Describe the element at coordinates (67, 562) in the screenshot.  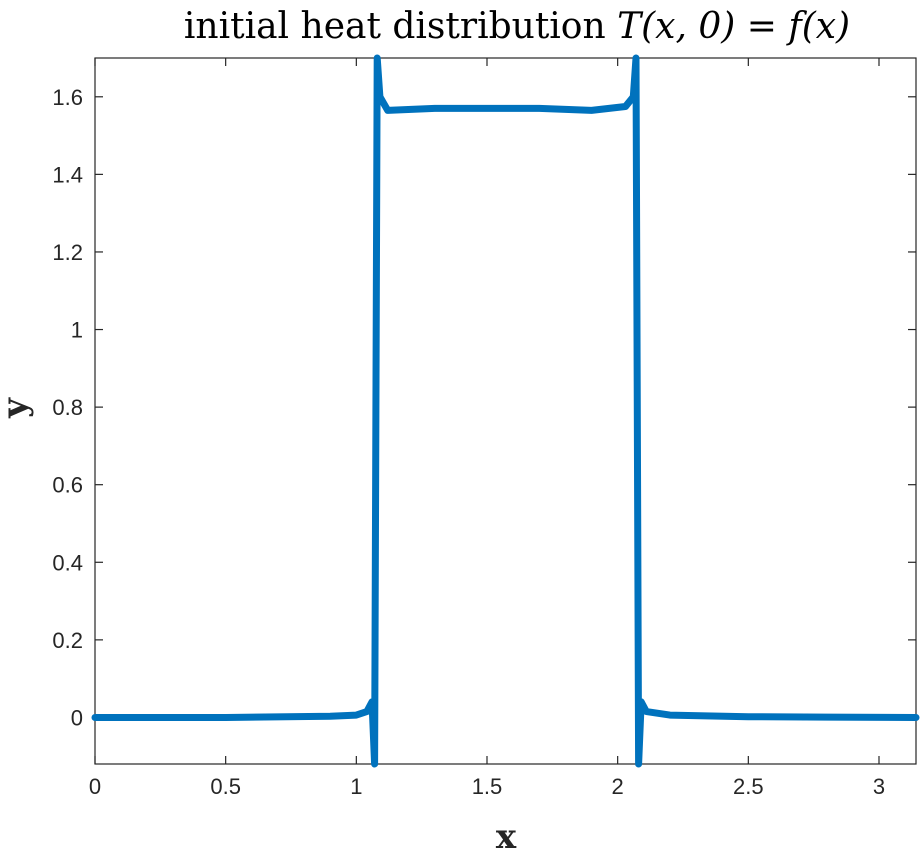
I see `y-tick-label: 0.4` at that location.